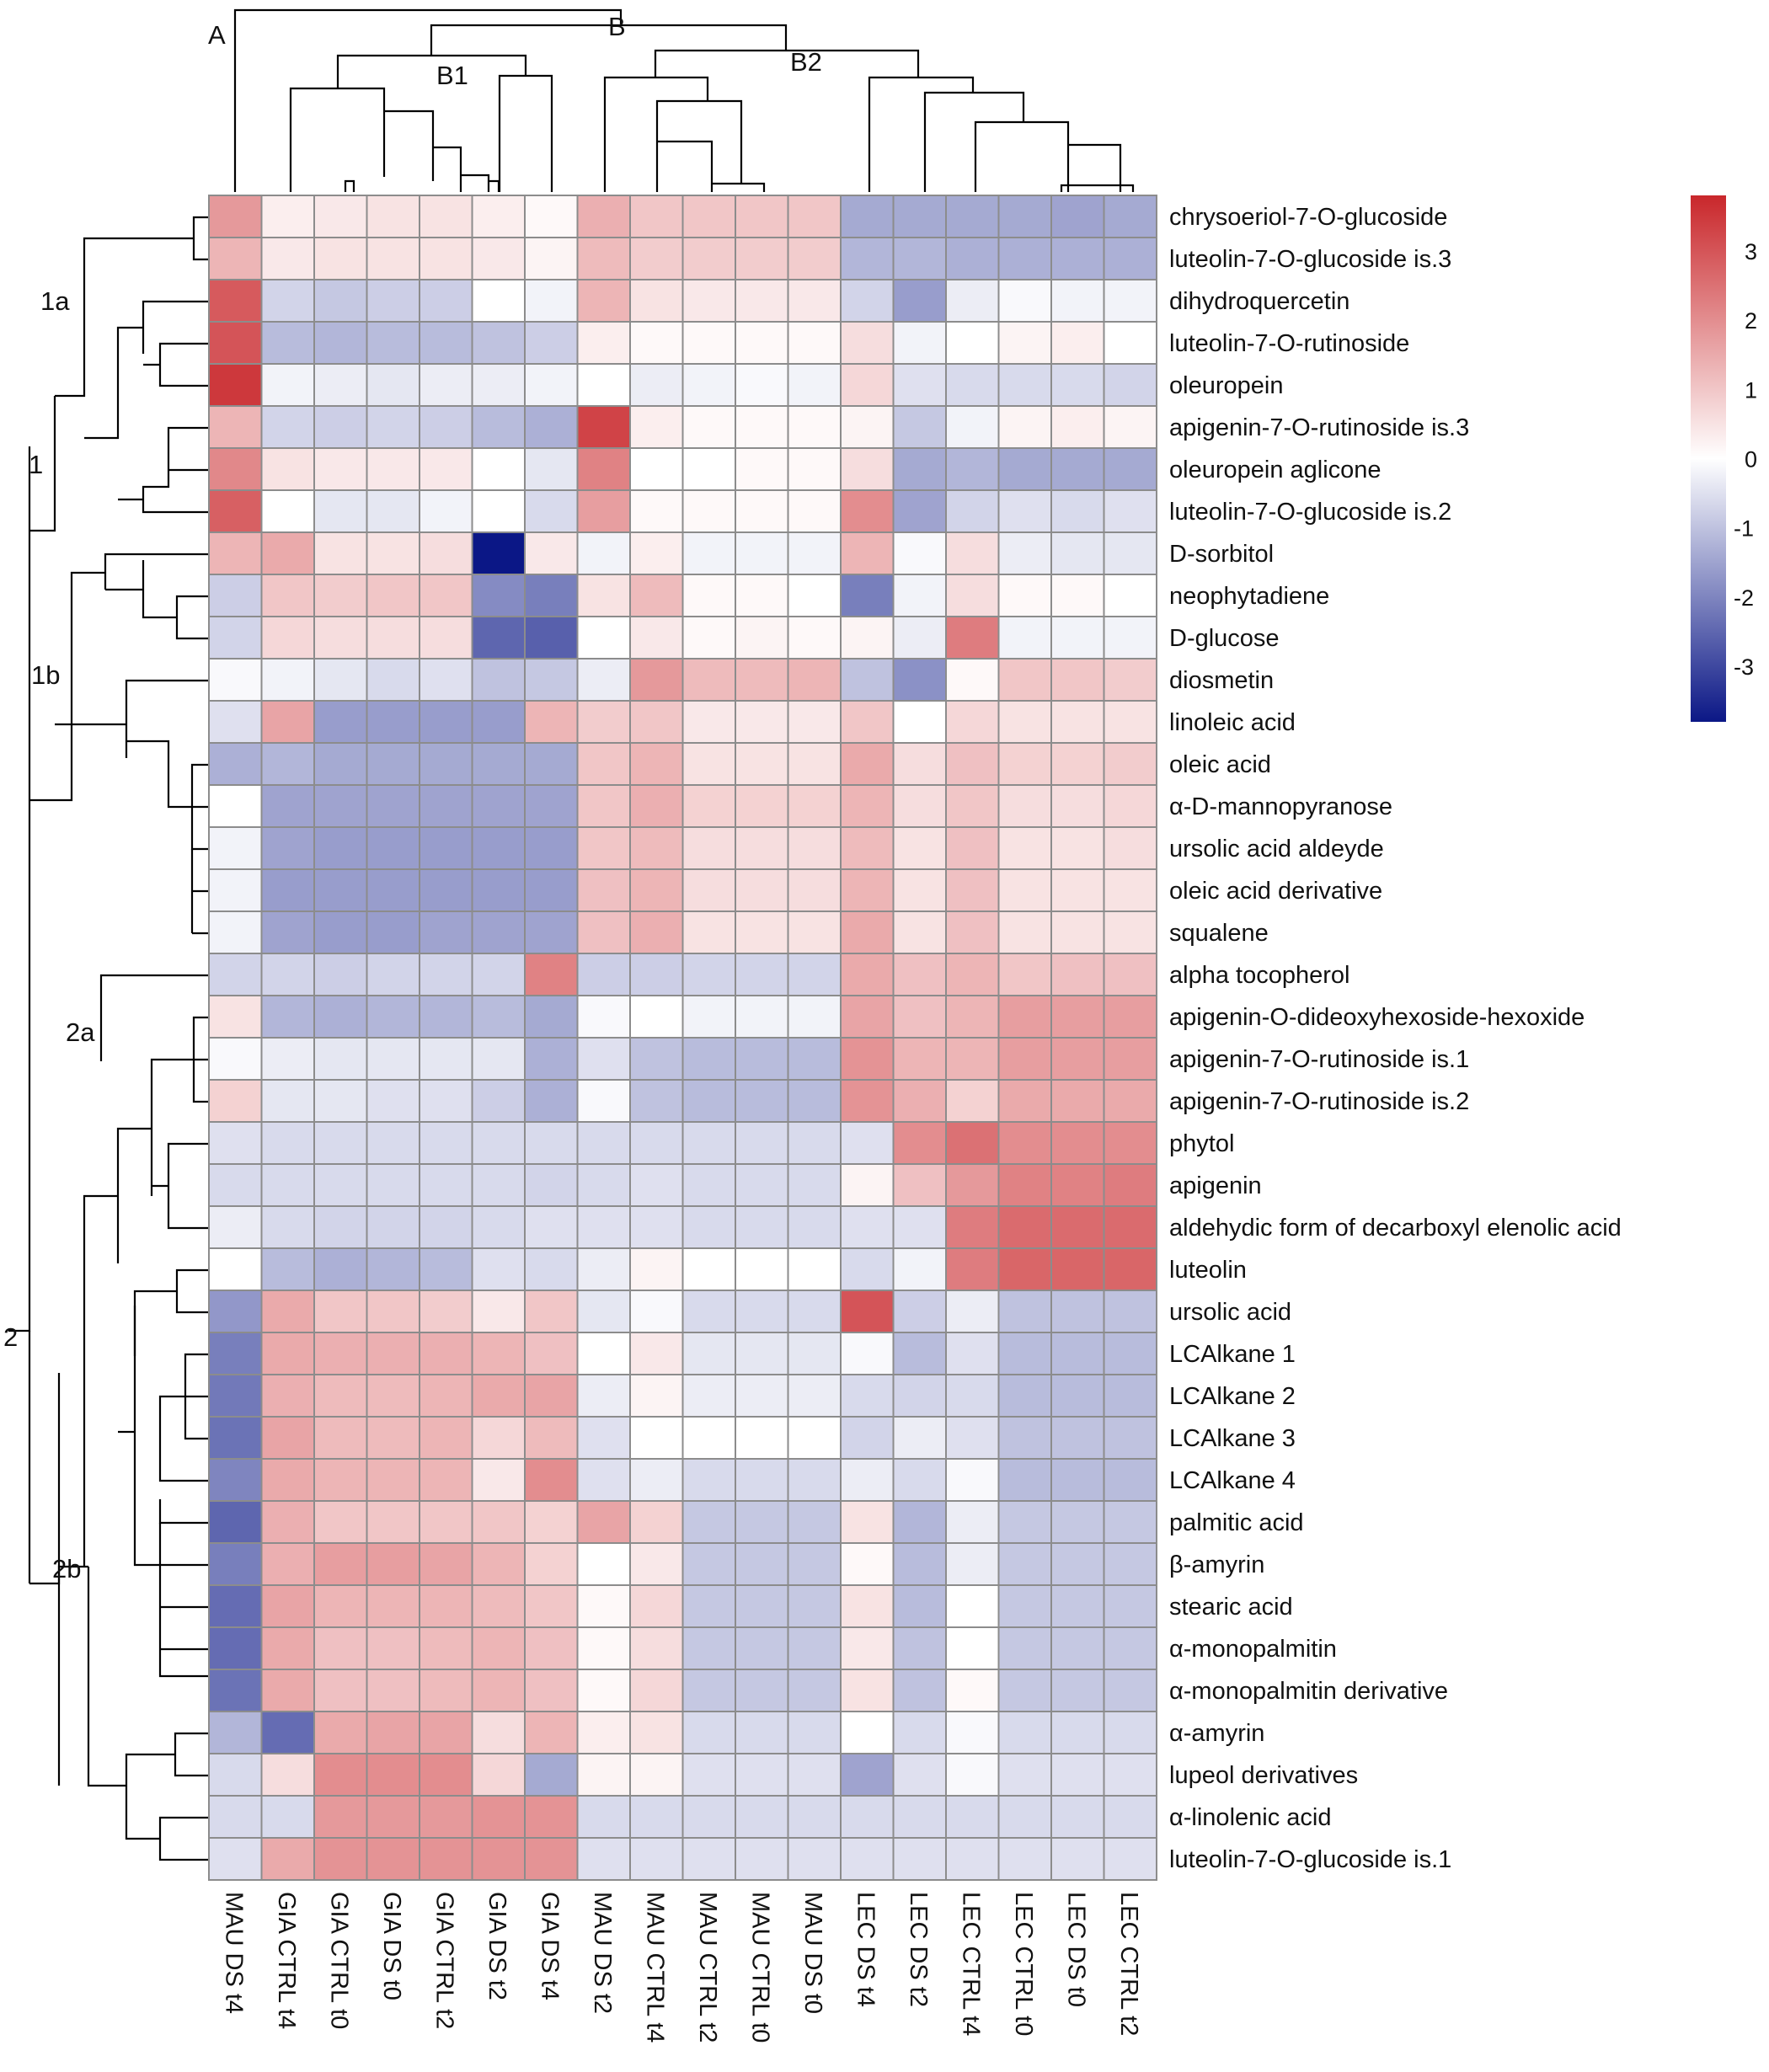 This screenshot has height=2072, width=1769. What do you see at coordinates (707, 1967) in the screenshot?
I see `column-label-mau-ctrl-t2: MAU CTRL t2` at bounding box center [707, 1967].